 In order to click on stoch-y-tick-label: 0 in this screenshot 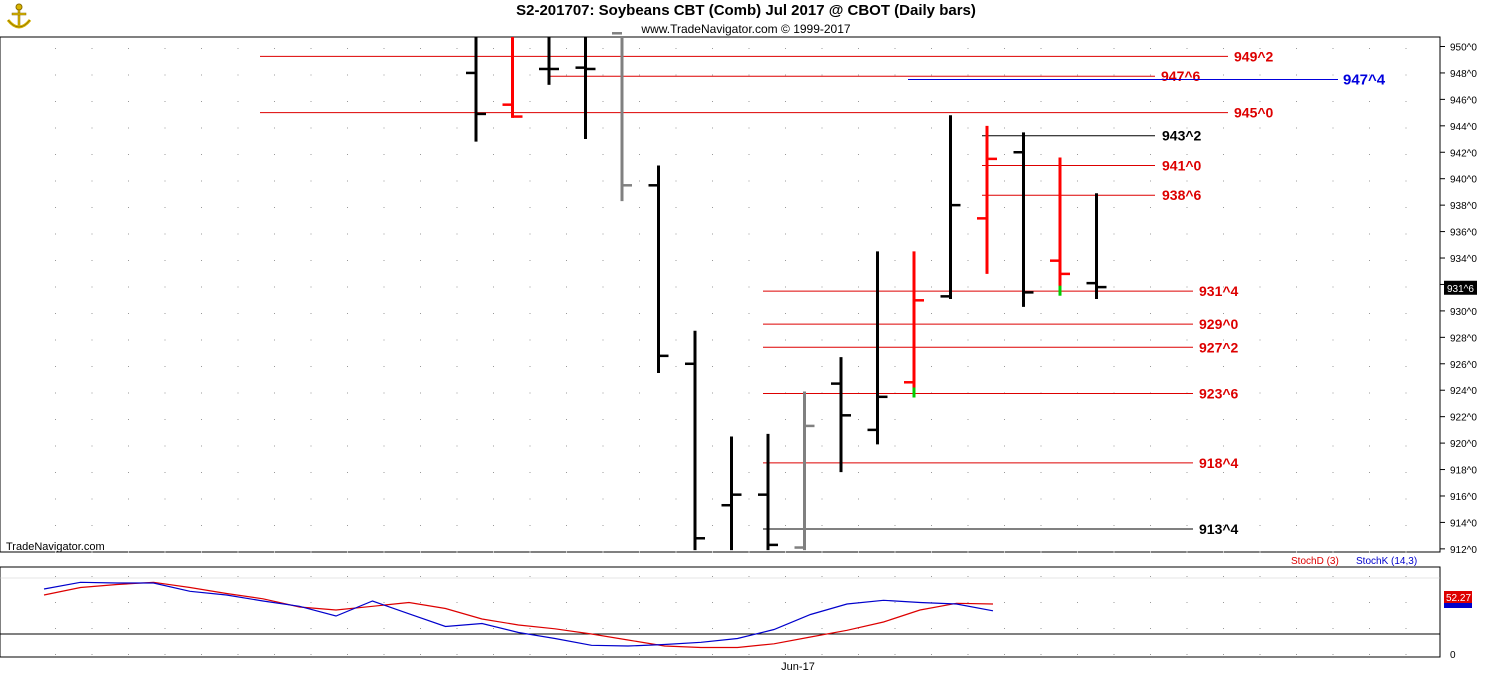, I will do `click(1453, 655)`.